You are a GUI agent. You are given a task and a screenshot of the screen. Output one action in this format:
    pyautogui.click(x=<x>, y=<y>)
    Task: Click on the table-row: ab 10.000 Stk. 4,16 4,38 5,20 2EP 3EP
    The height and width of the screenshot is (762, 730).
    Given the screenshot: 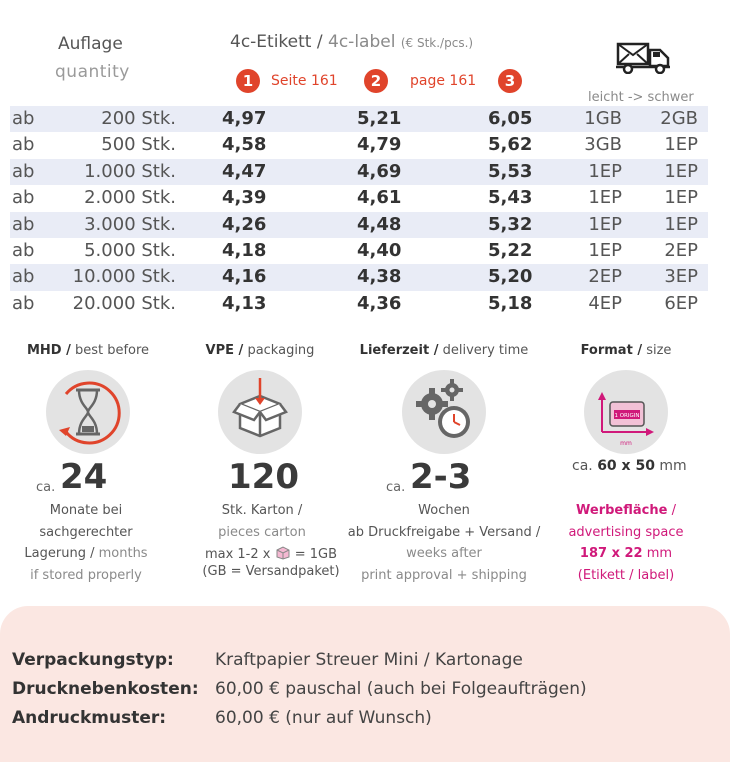 What is the action you would take?
    pyautogui.click(x=359, y=277)
    